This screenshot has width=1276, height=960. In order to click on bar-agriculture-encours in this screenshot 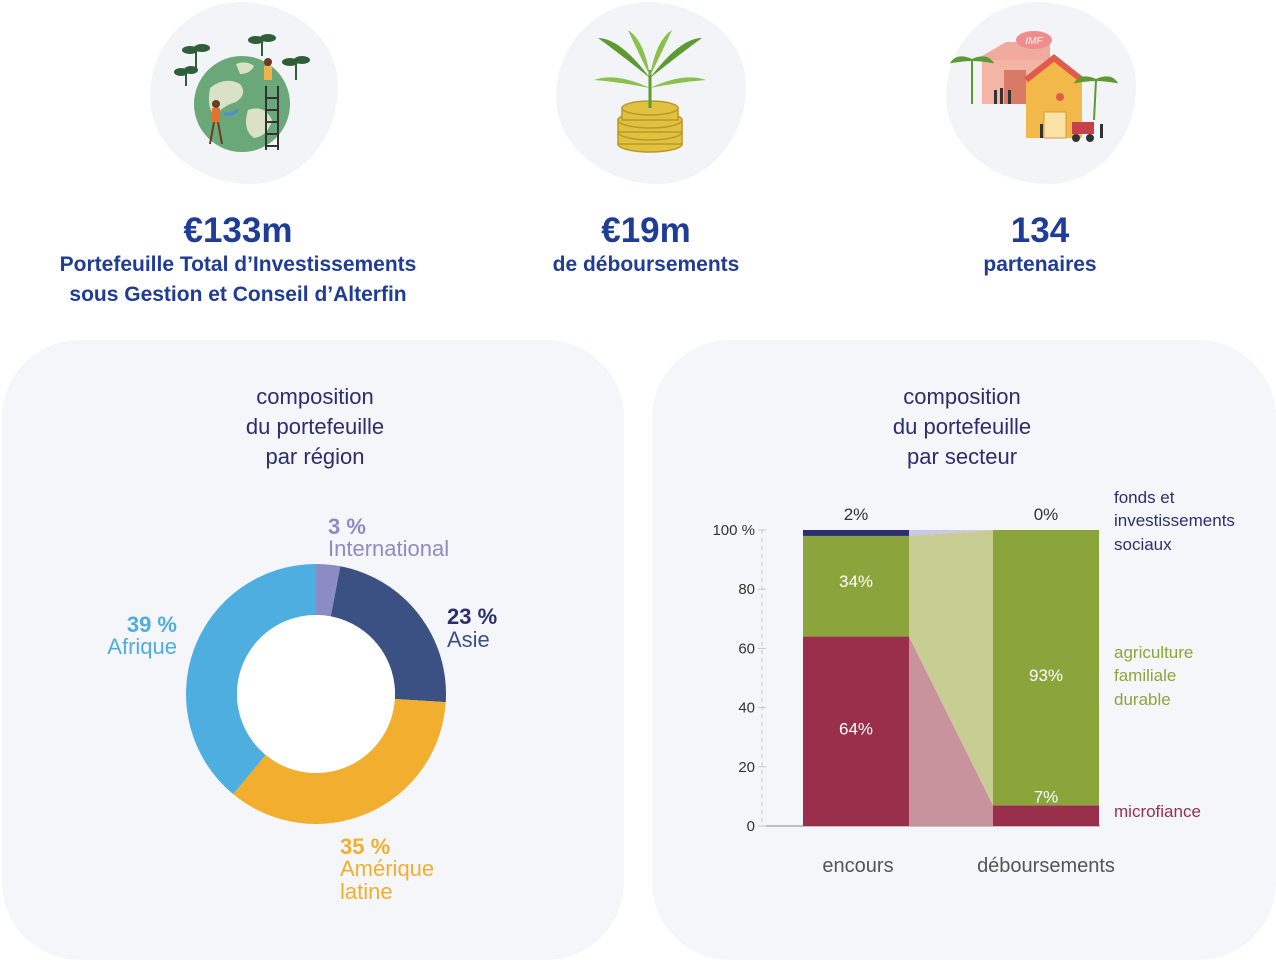, I will do `click(856, 586)`.